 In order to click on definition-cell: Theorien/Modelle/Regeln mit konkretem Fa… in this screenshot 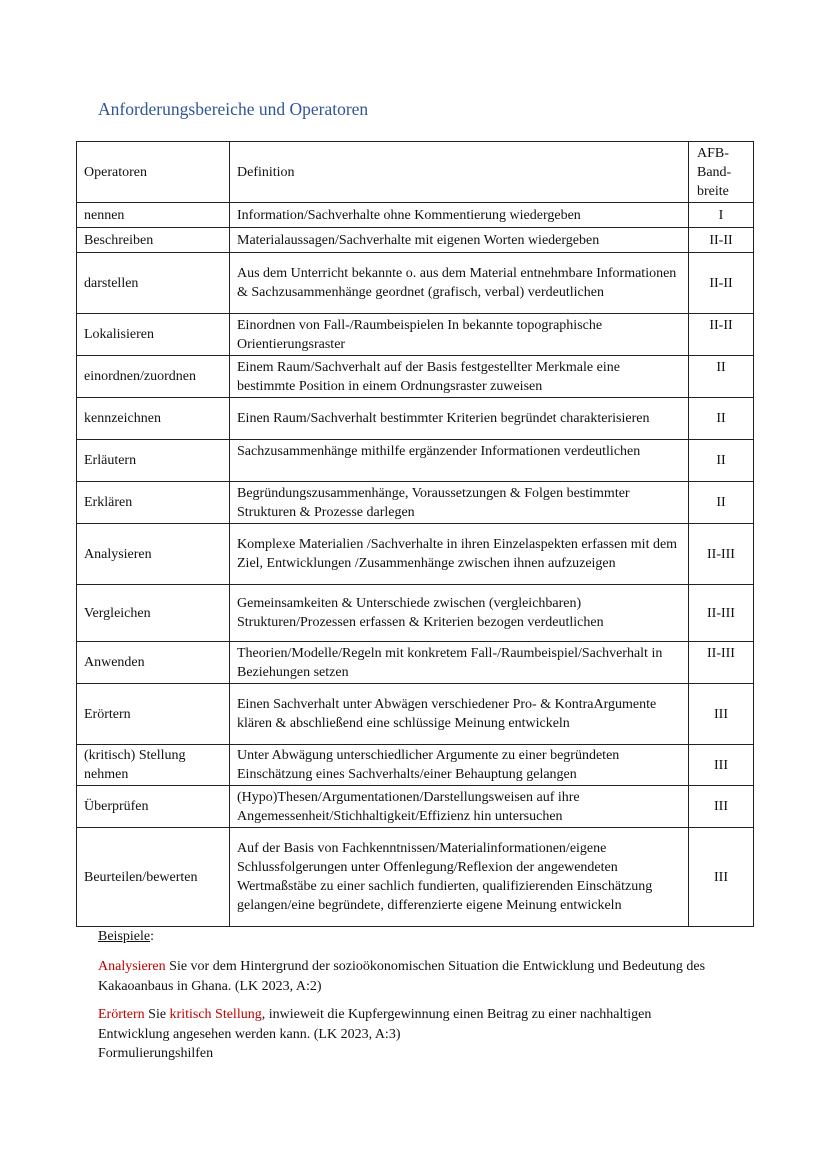, I will do `click(459, 662)`.